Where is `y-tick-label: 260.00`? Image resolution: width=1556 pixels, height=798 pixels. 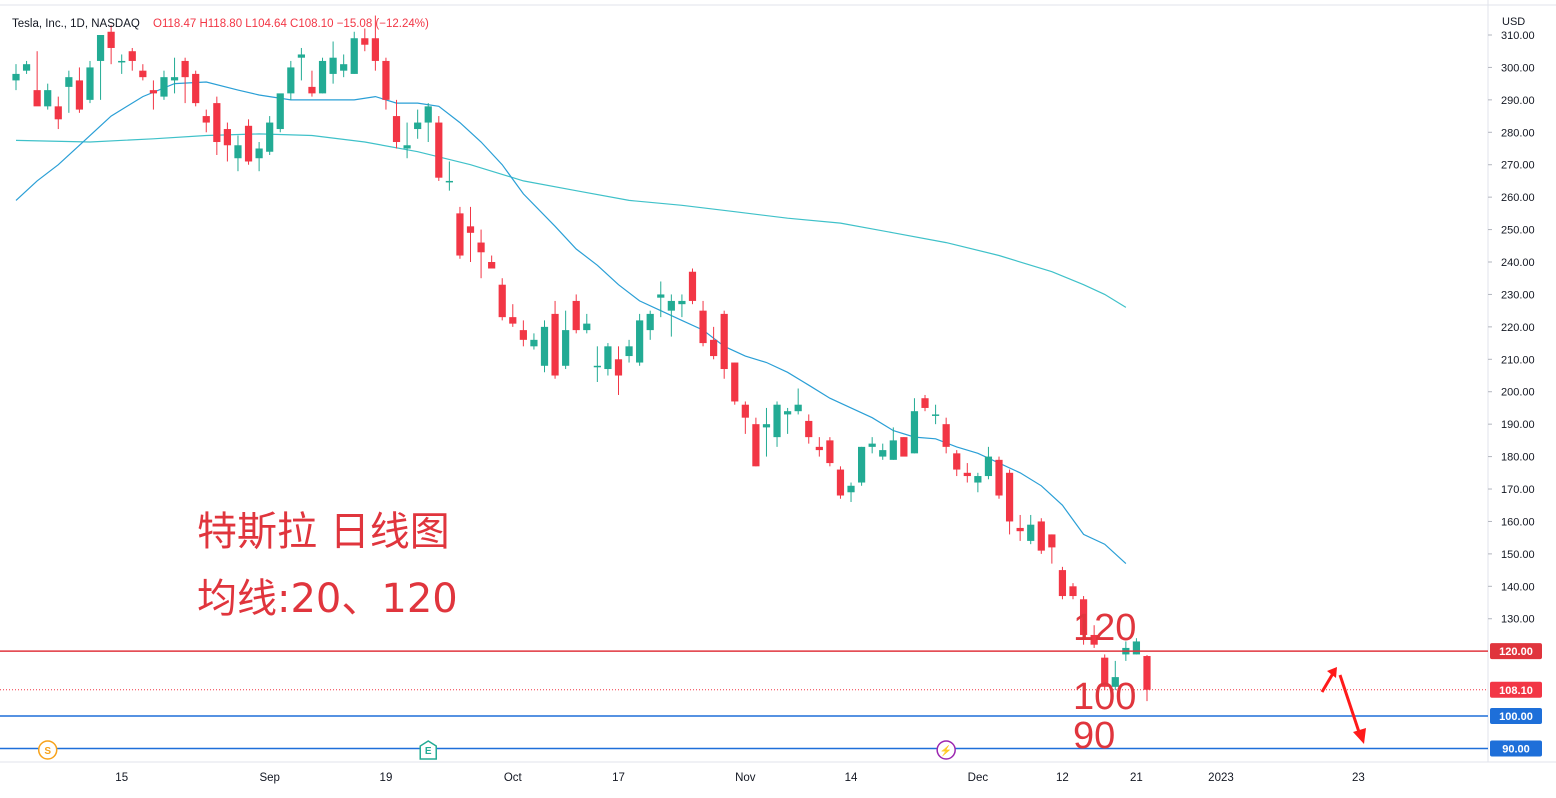
y-tick-label: 260.00 is located at coordinates (1518, 198).